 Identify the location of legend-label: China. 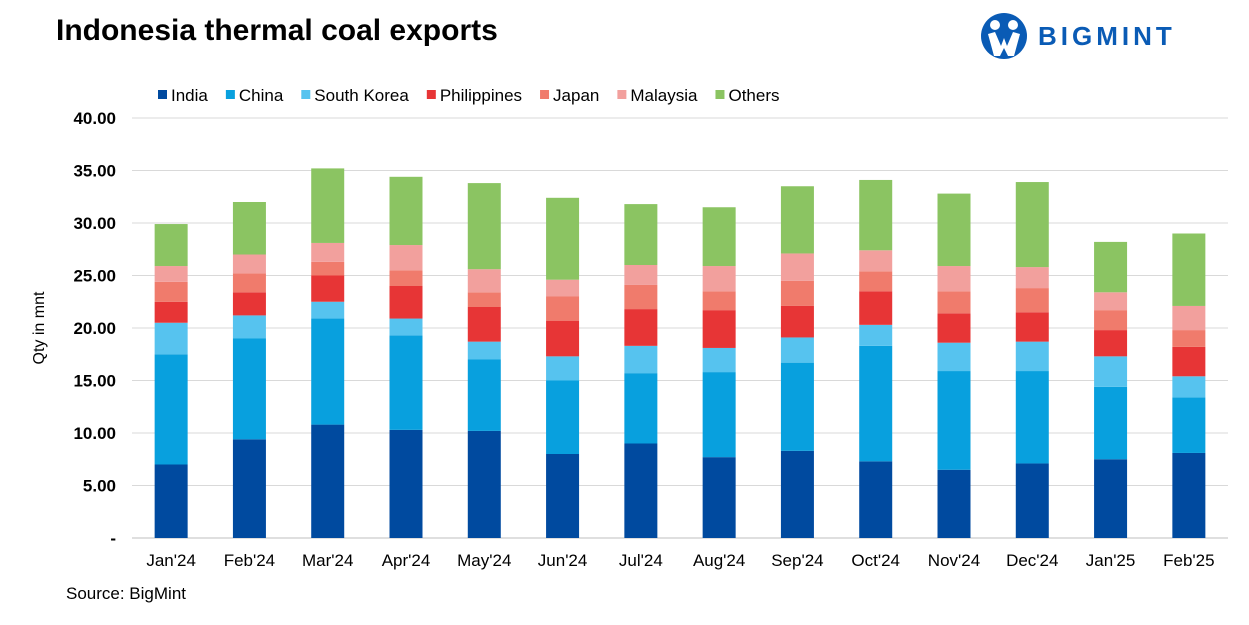
(261, 95).